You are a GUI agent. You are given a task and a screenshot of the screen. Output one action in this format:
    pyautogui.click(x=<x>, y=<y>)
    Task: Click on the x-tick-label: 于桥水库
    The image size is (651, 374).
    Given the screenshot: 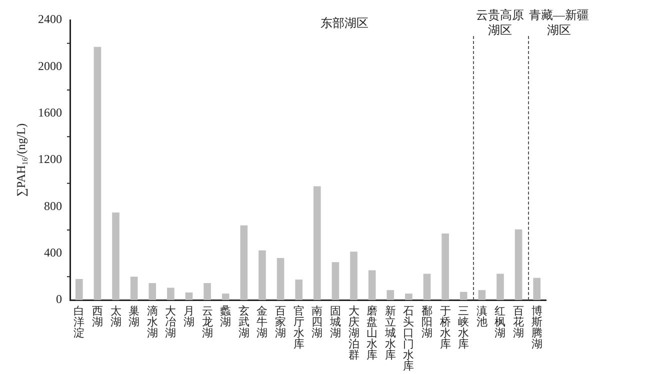 What is the action you would take?
    pyautogui.click(x=444, y=327)
    